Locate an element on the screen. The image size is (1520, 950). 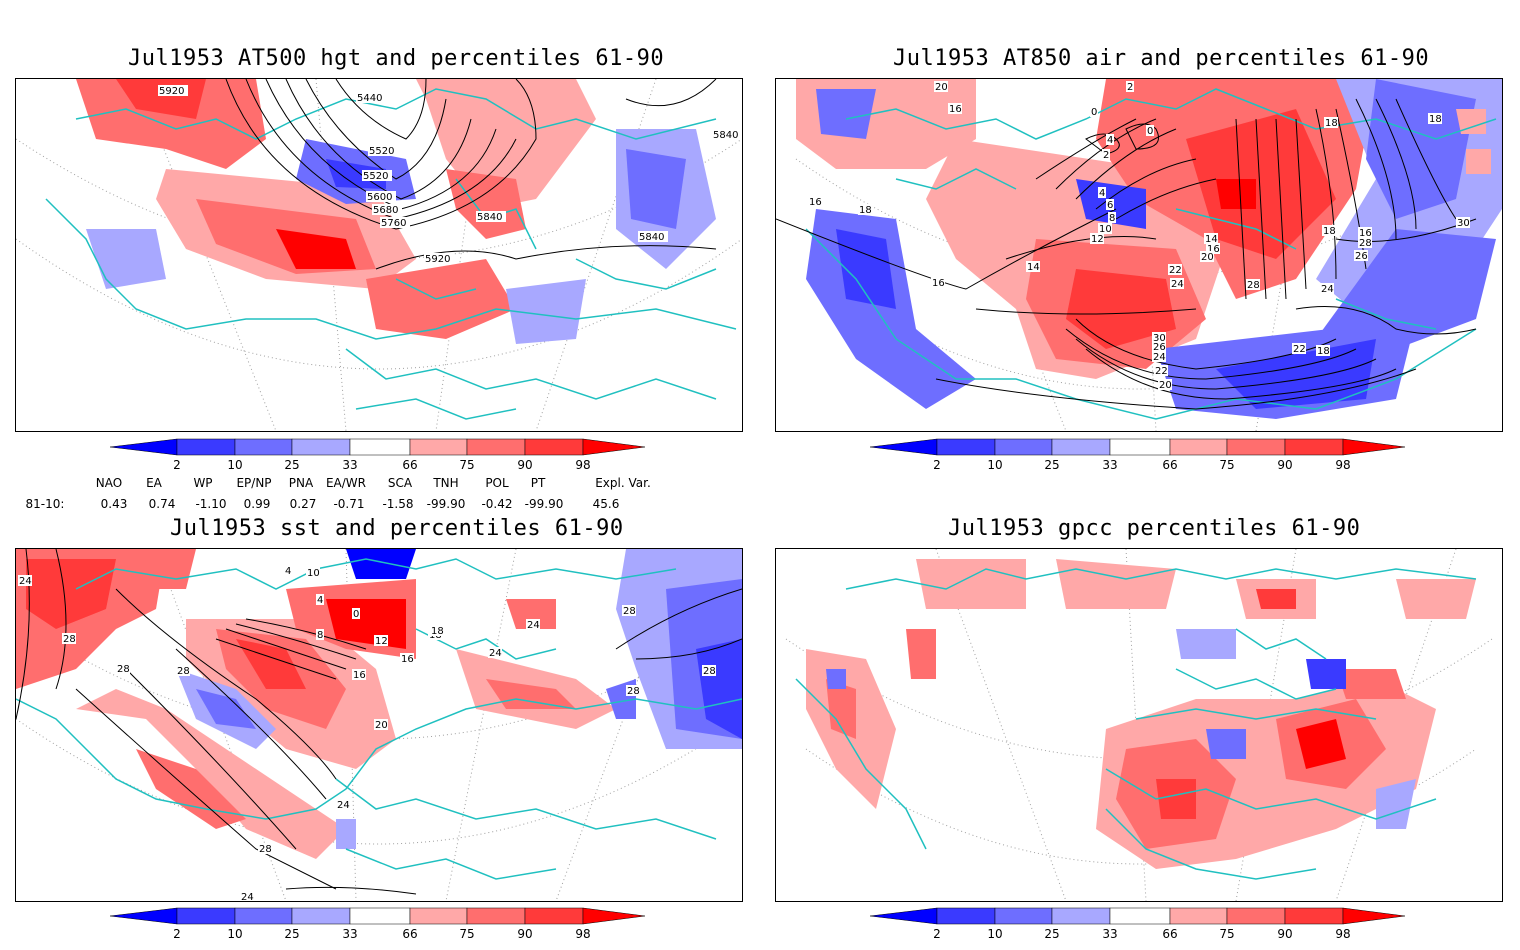
index-header: POL is located at coordinates (497, 483).